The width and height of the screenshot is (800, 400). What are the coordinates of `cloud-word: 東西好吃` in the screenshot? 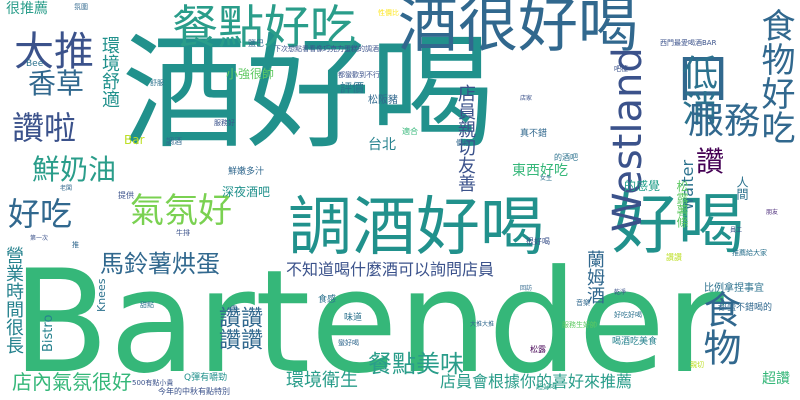 It's located at (540, 171).